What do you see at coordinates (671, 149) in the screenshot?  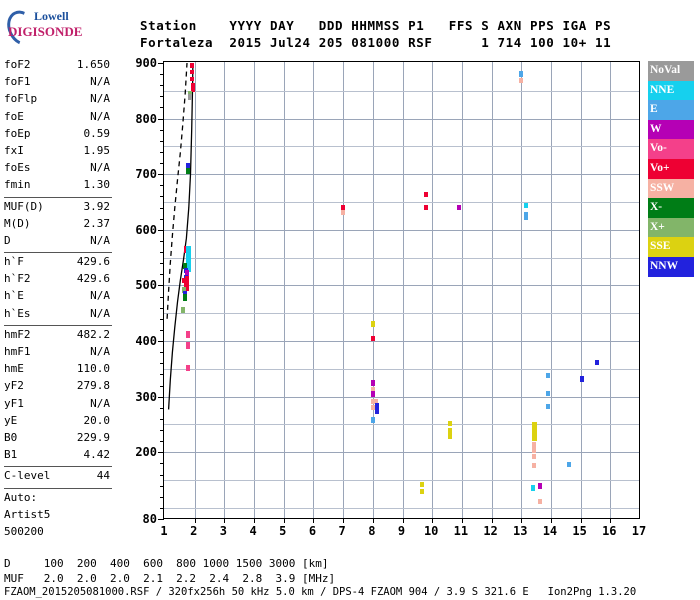 I see `legend-item-vo: Vo-` at bounding box center [671, 149].